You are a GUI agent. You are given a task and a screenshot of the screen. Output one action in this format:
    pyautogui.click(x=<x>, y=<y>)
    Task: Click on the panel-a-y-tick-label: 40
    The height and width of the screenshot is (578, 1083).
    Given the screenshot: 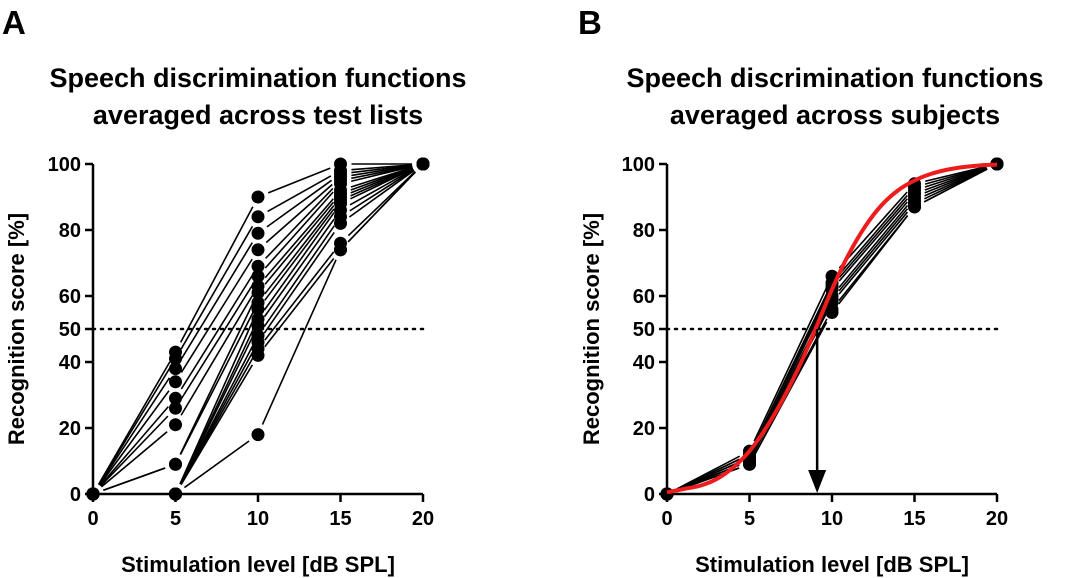 What is the action you would take?
    pyautogui.click(x=70, y=363)
    